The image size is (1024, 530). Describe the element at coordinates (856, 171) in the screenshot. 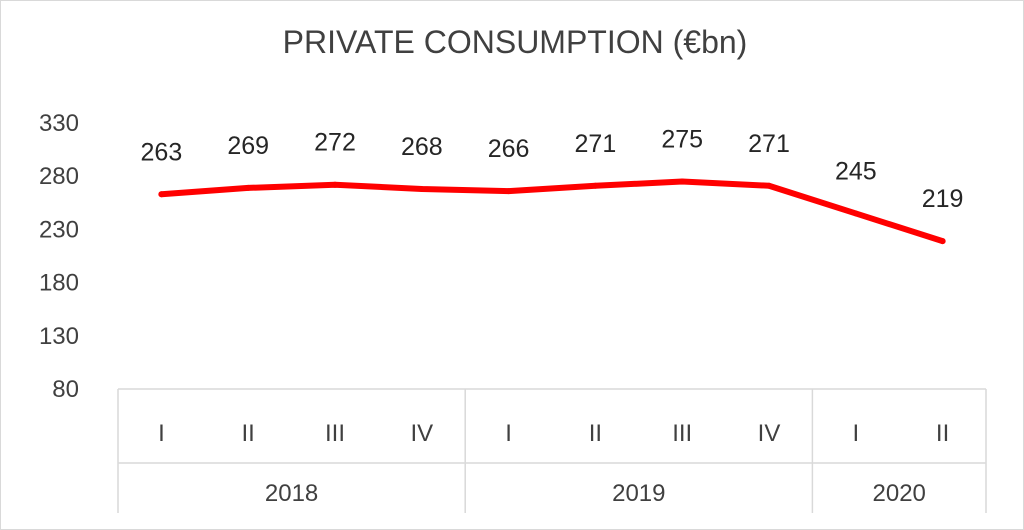

I see `data-label: 245` at that location.